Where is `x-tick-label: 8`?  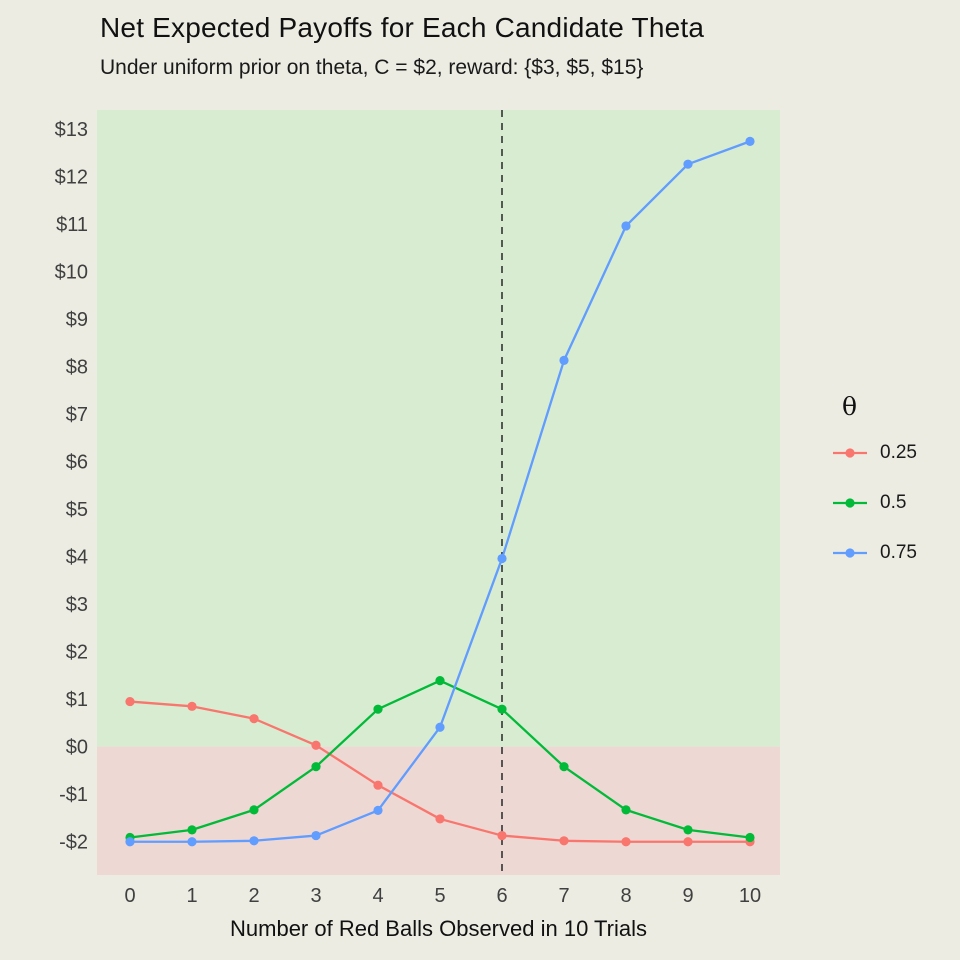
x-tick-label: 8 is located at coordinates (625, 896).